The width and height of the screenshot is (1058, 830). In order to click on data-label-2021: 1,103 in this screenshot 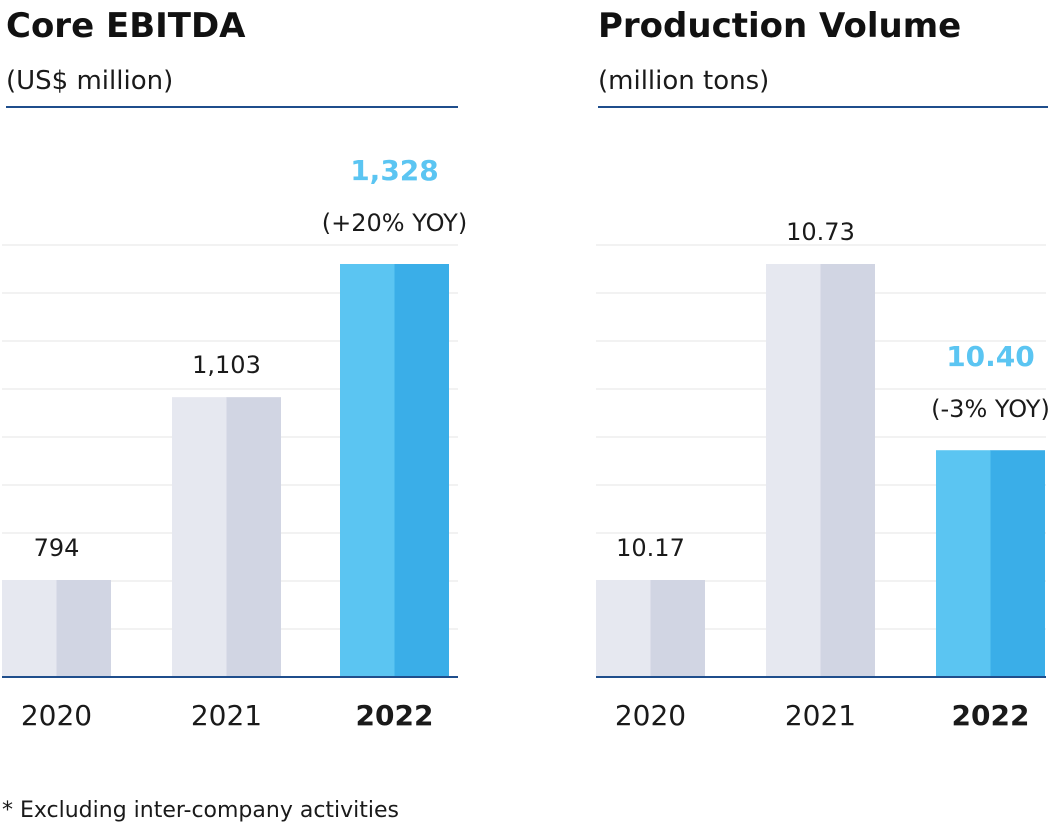, I will do `click(226, 365)`.